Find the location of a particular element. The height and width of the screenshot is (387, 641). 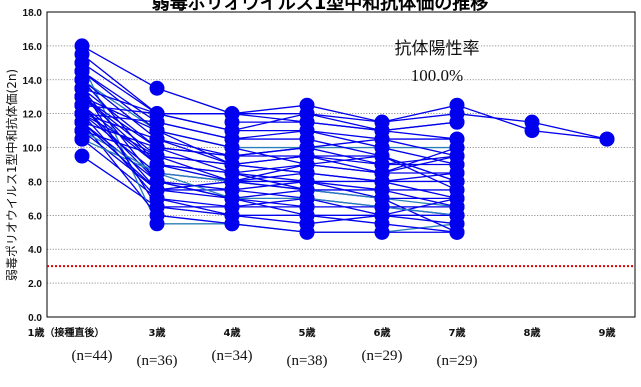

x-tick-label: 7歳 is located at coordinates (457, 332).